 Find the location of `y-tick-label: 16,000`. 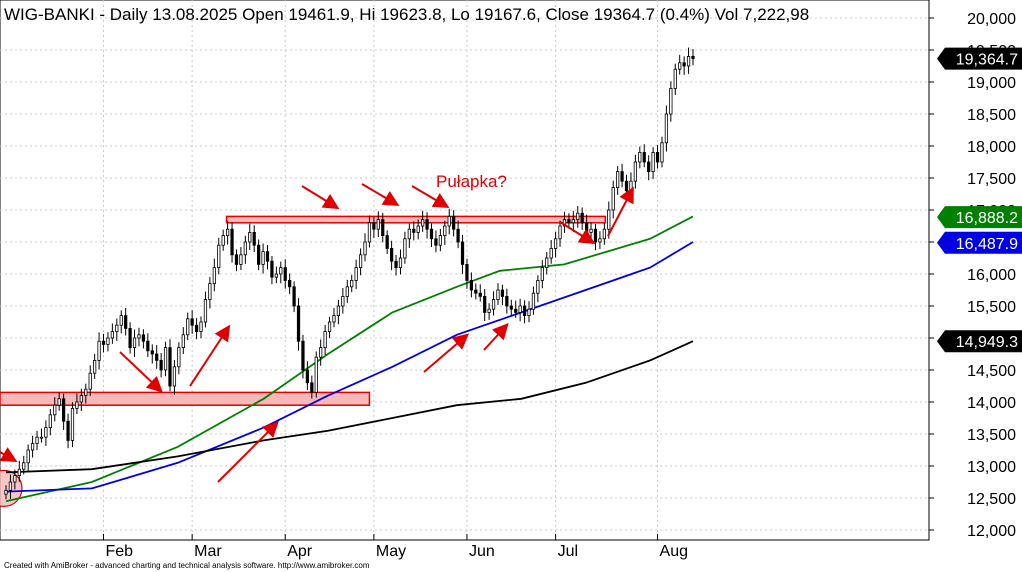

y-tick-label: 16,000 is located at coordinates (991, 275).